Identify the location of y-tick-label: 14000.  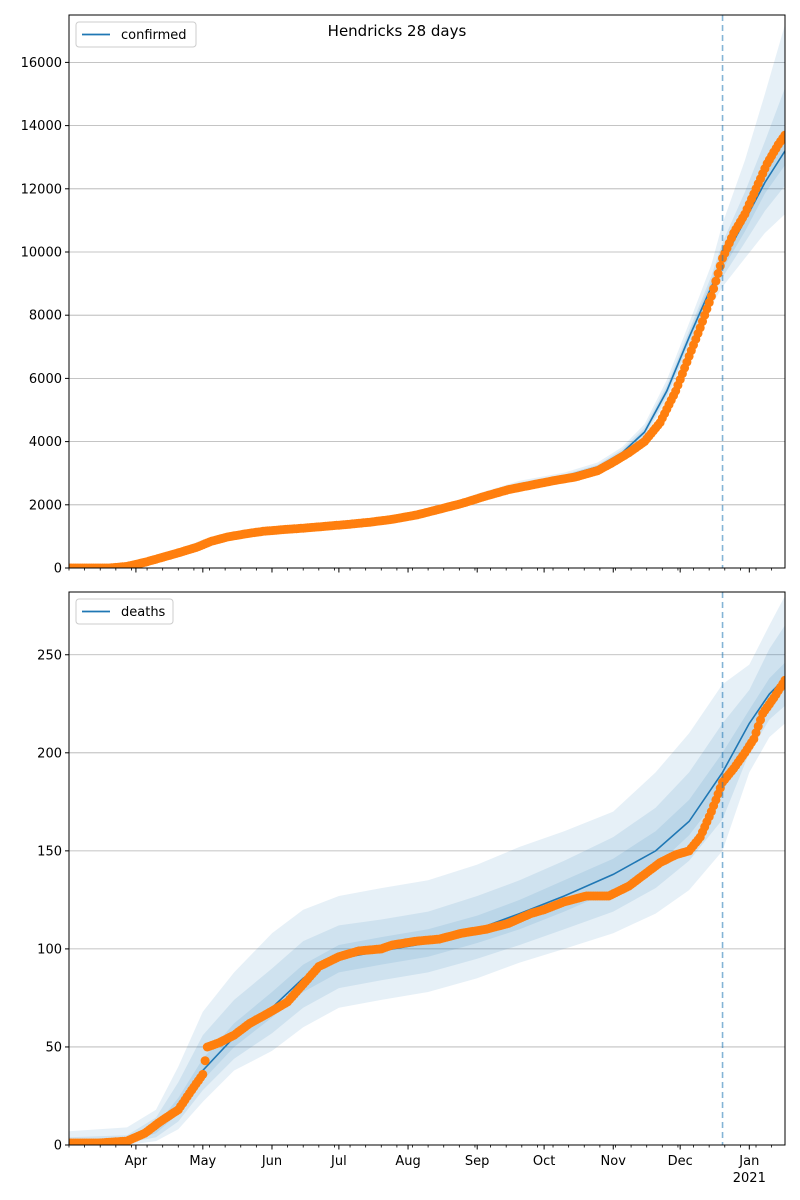
(41, 126).